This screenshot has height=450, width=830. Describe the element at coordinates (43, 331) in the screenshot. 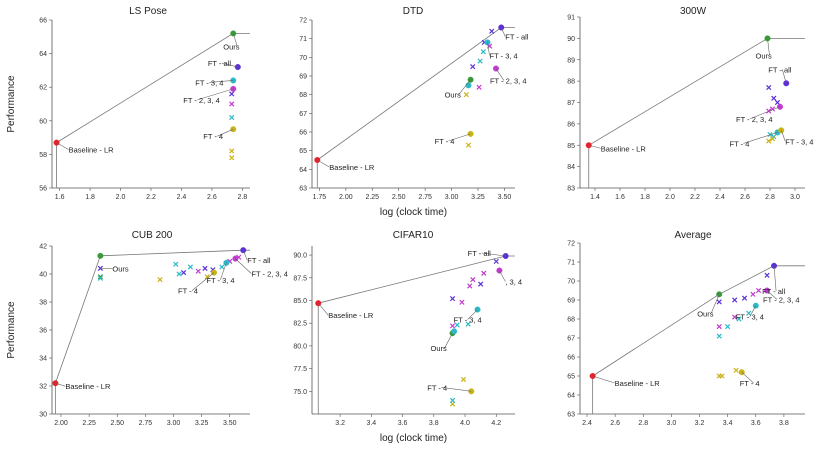

I see `y-tick-label: 36` at that location.